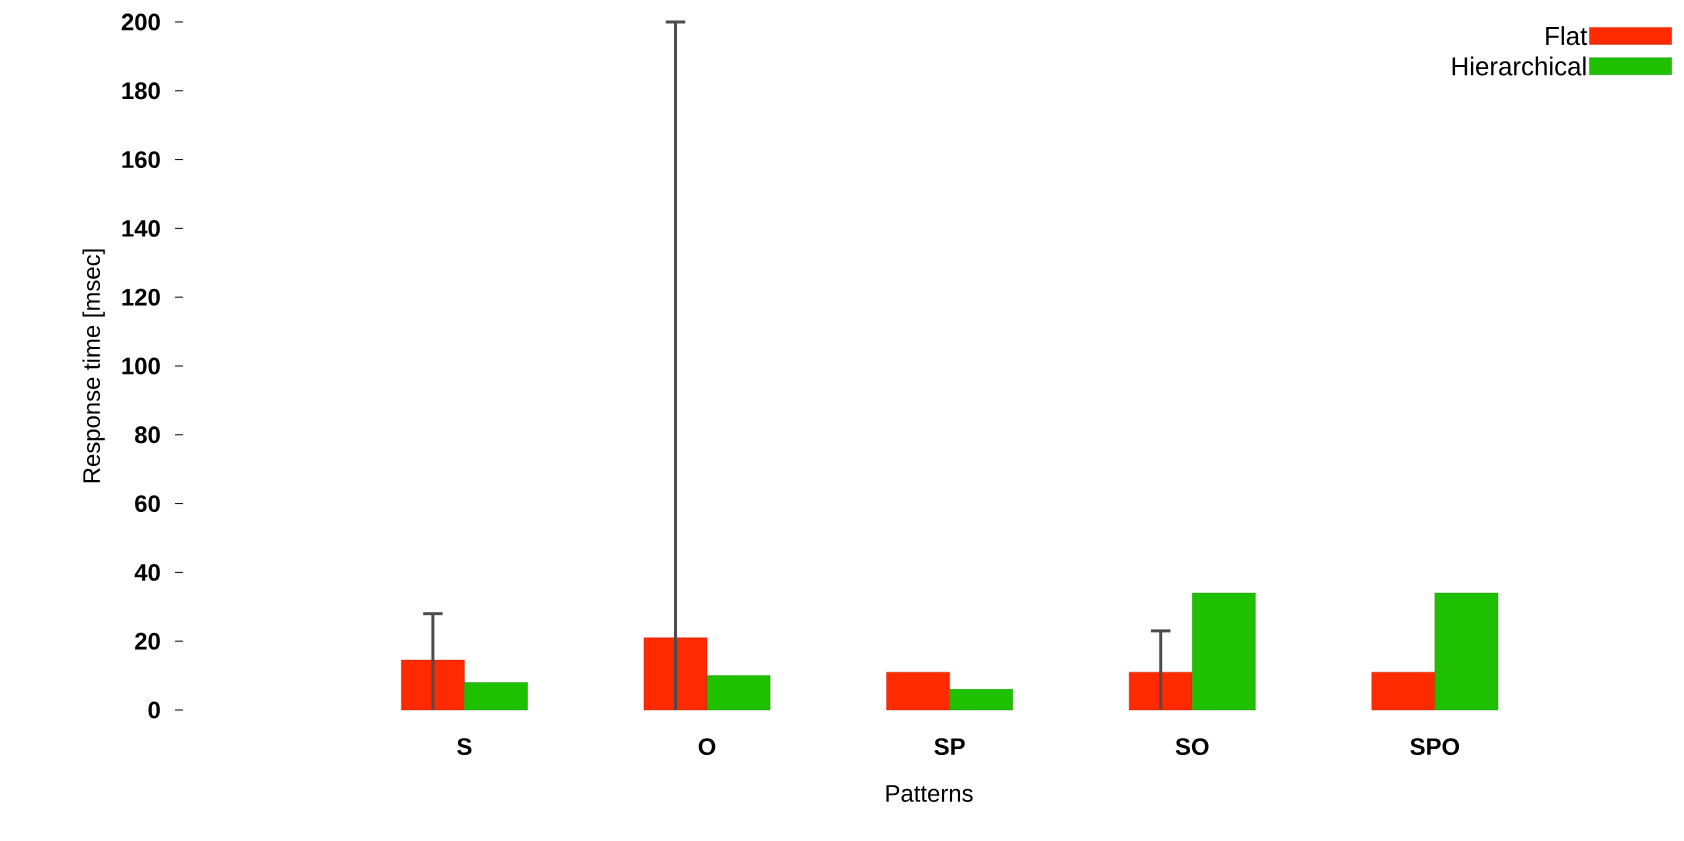 The image size is (1684, 841). I want to click on y-tick-label: 60, so click(147, 504).